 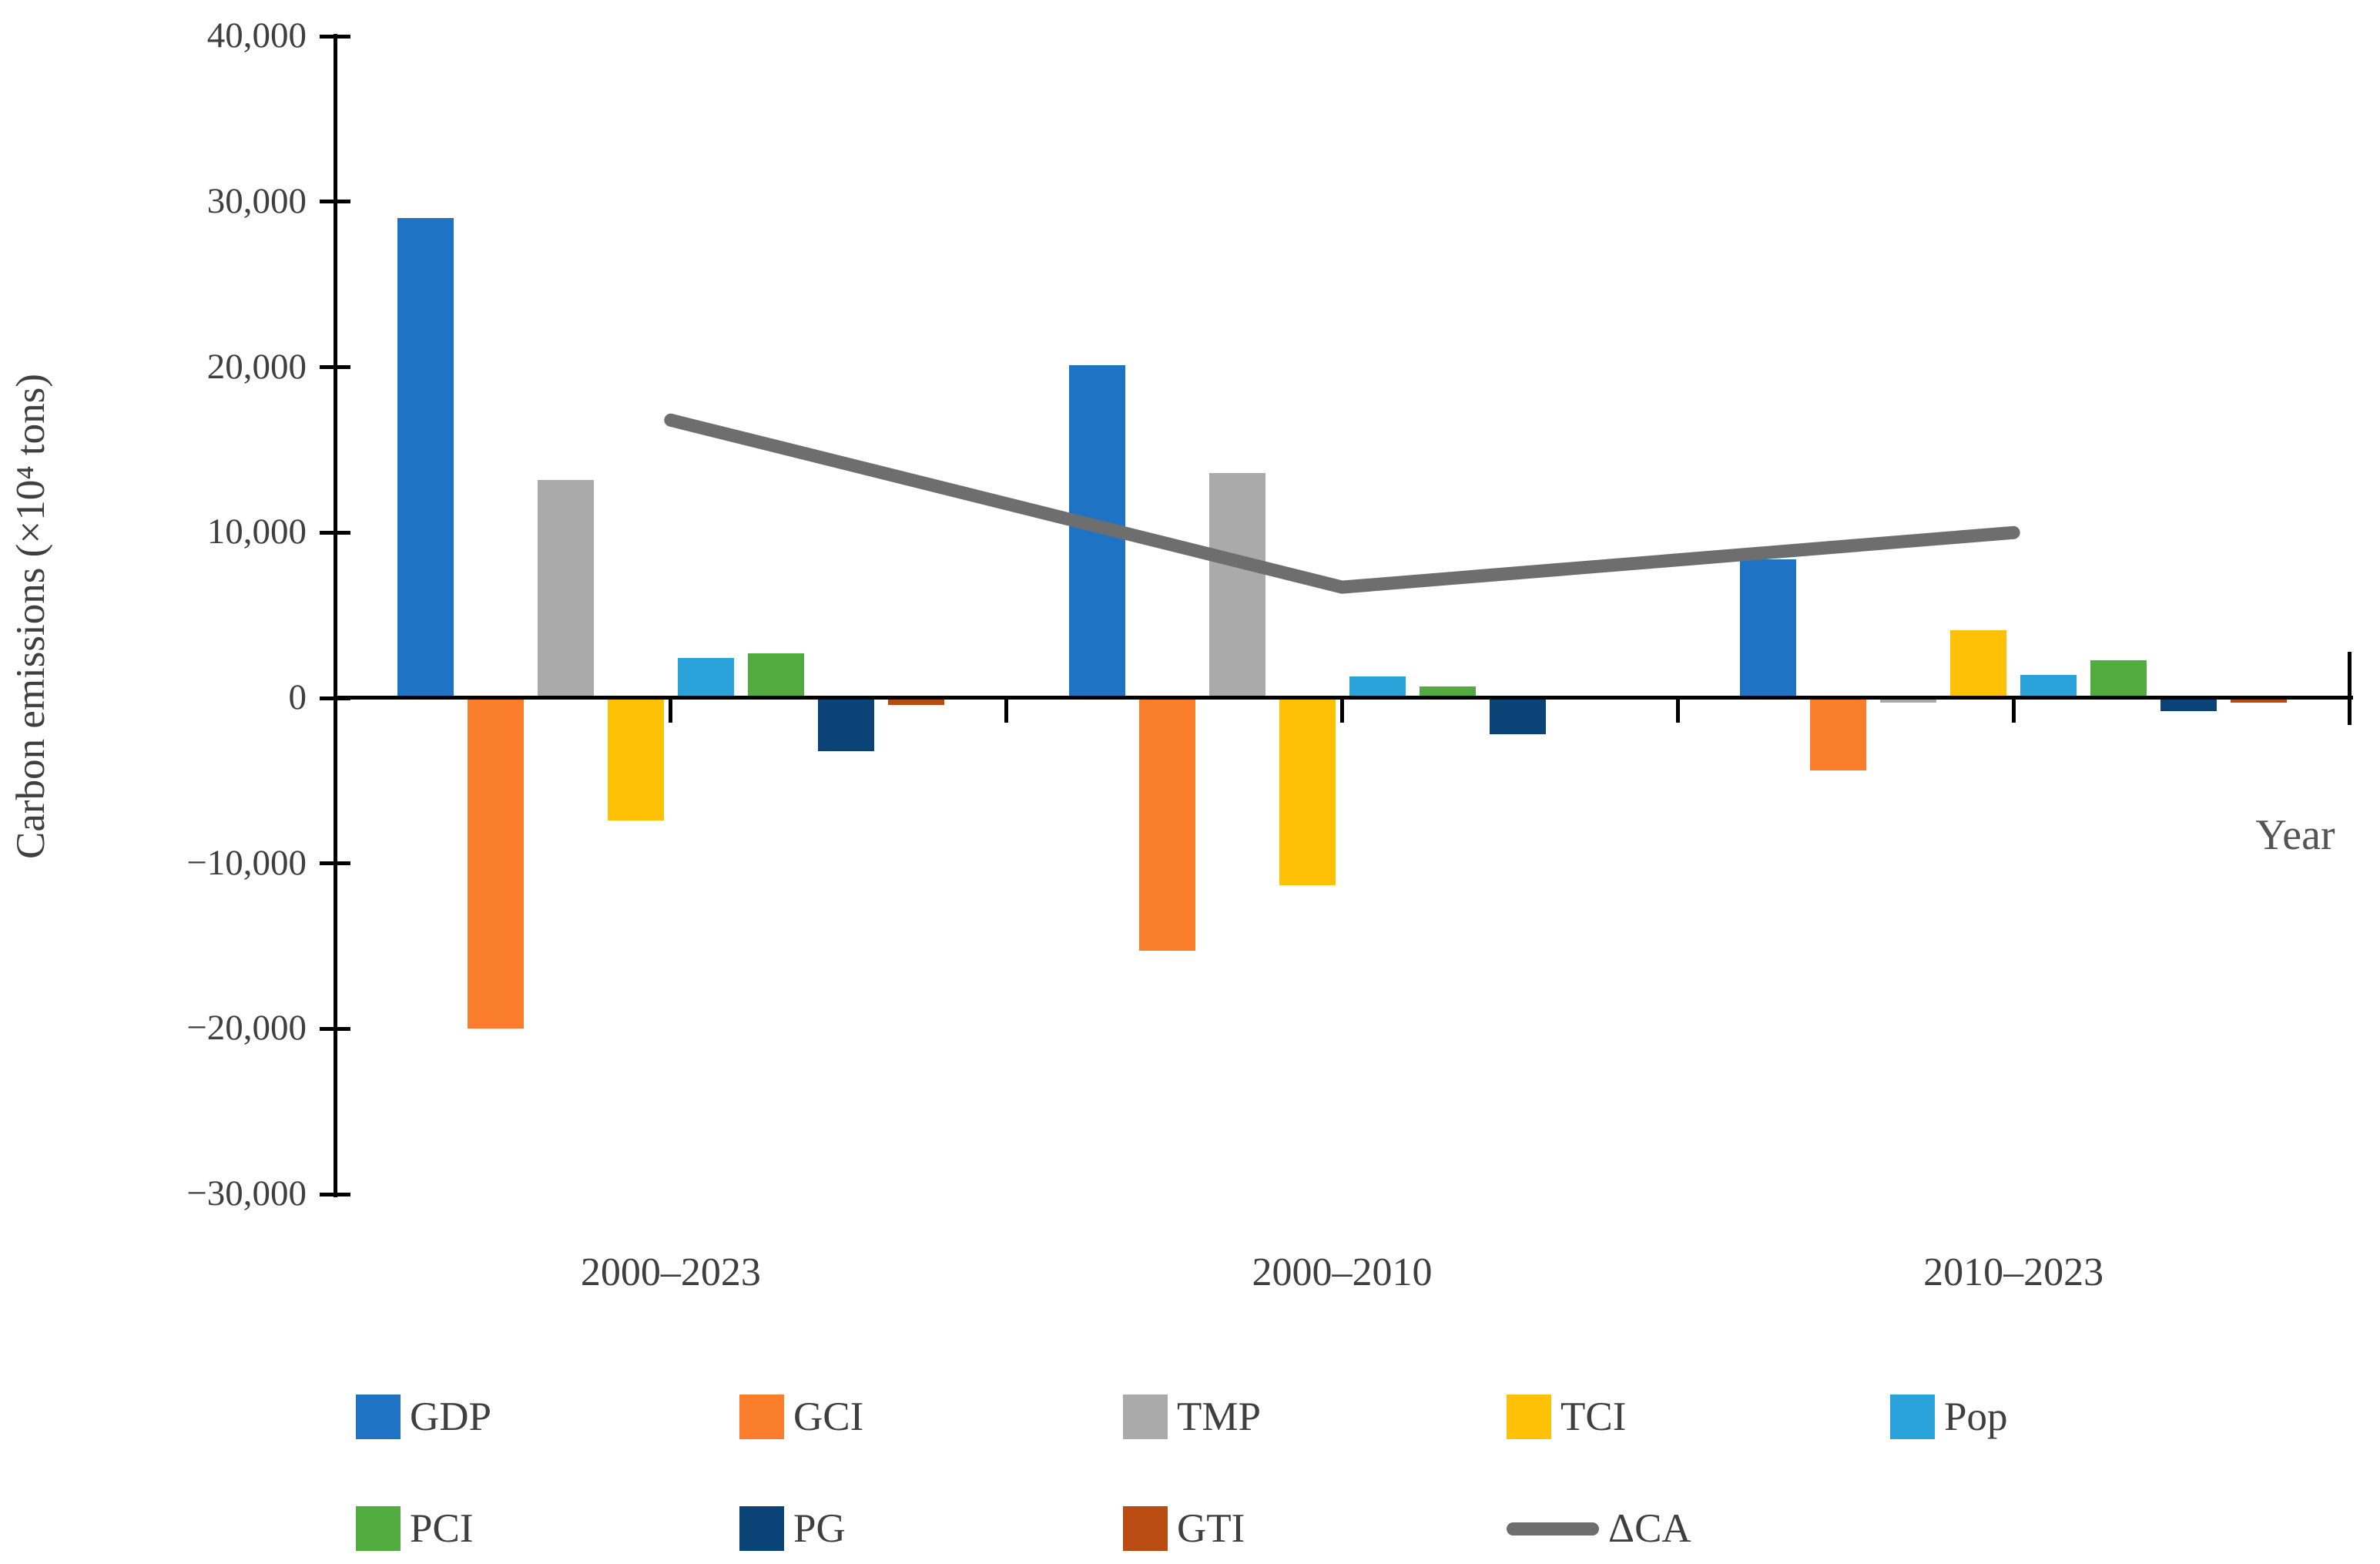 I want to click on bar-gdp-2000-2023, so click(x=425, y=458).